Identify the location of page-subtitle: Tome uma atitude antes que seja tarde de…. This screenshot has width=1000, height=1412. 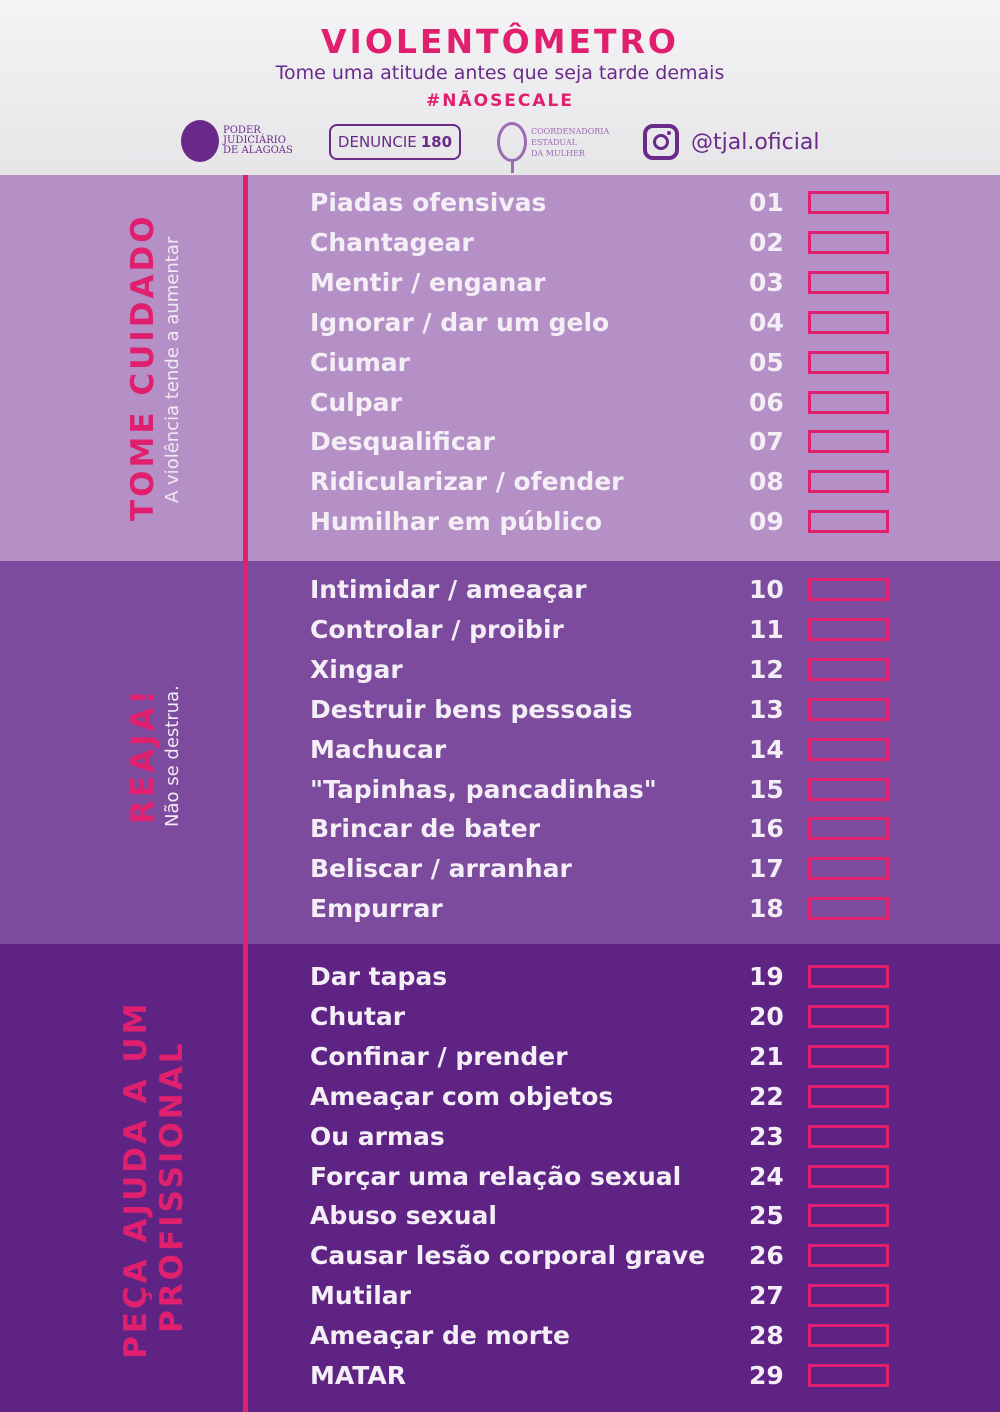
(500, 73).